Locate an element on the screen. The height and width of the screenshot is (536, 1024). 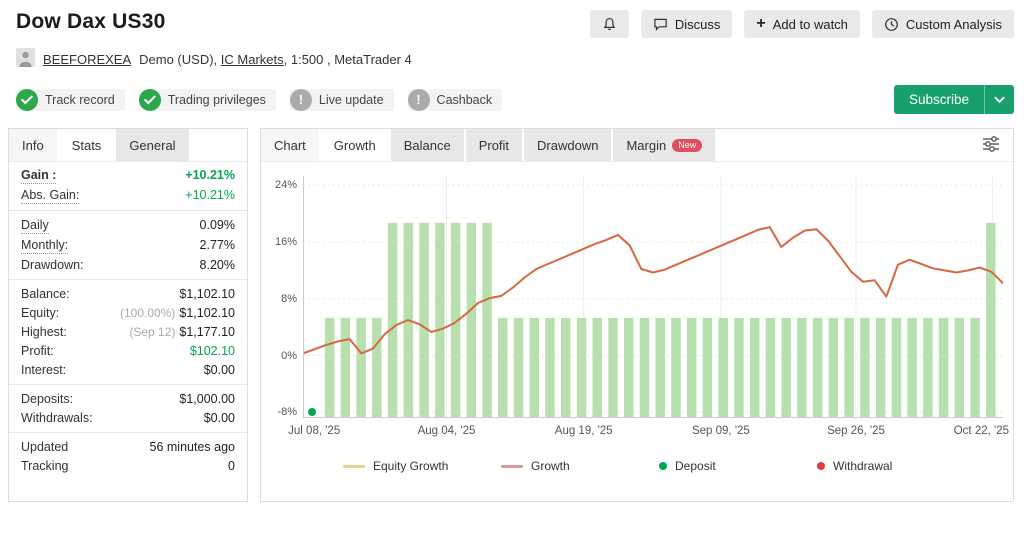
stat-row-daily: Daily 0.09% is located at coordinates (128, 226).